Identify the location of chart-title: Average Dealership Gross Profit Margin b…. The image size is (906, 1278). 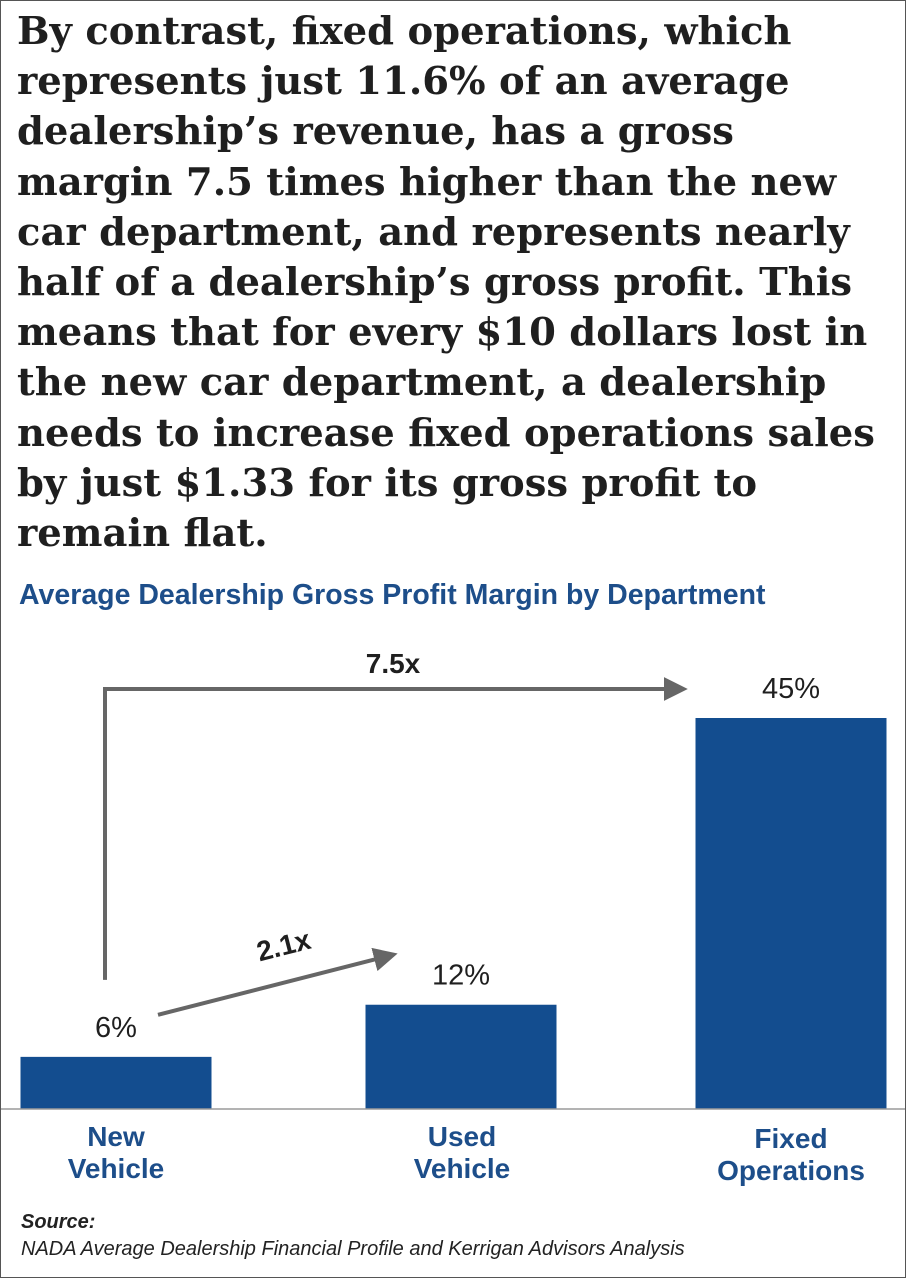
(392, 595).